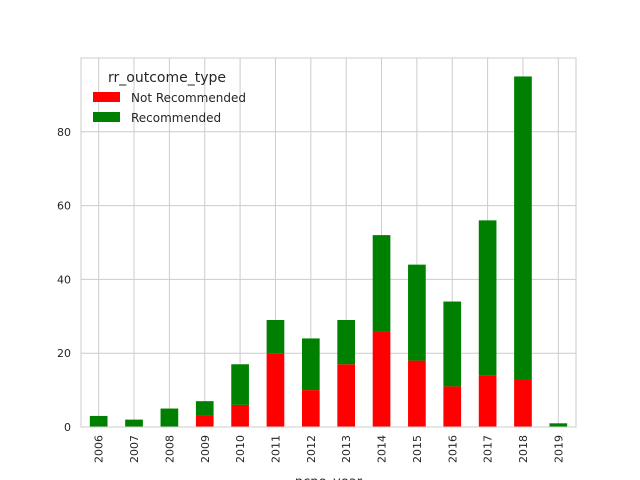 The image size is (640, 480). Describe the element at coordinates (205, 449) in the screenshot. I see `x-tick-label: 2009` at that location.